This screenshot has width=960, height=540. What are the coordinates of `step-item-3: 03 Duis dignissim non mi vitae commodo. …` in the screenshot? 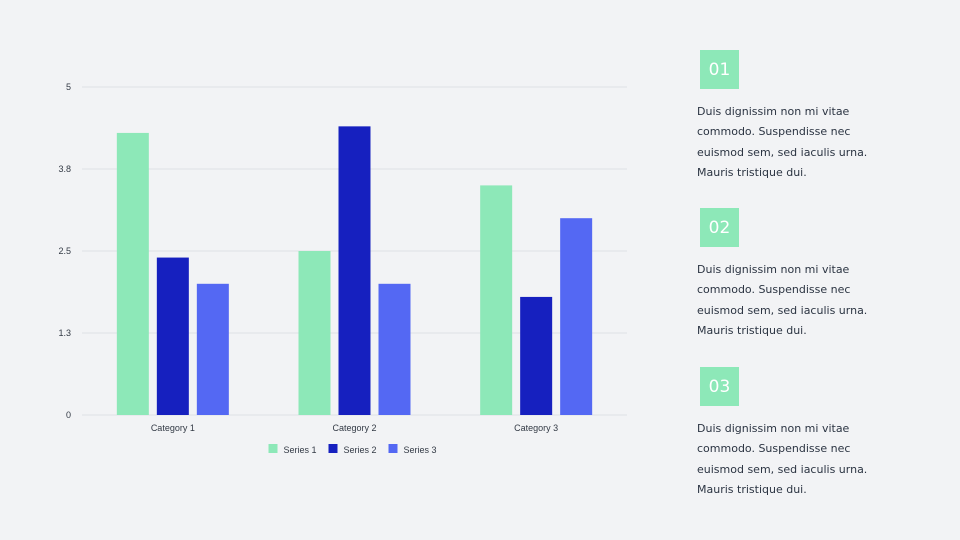 It's located at (782, 433).